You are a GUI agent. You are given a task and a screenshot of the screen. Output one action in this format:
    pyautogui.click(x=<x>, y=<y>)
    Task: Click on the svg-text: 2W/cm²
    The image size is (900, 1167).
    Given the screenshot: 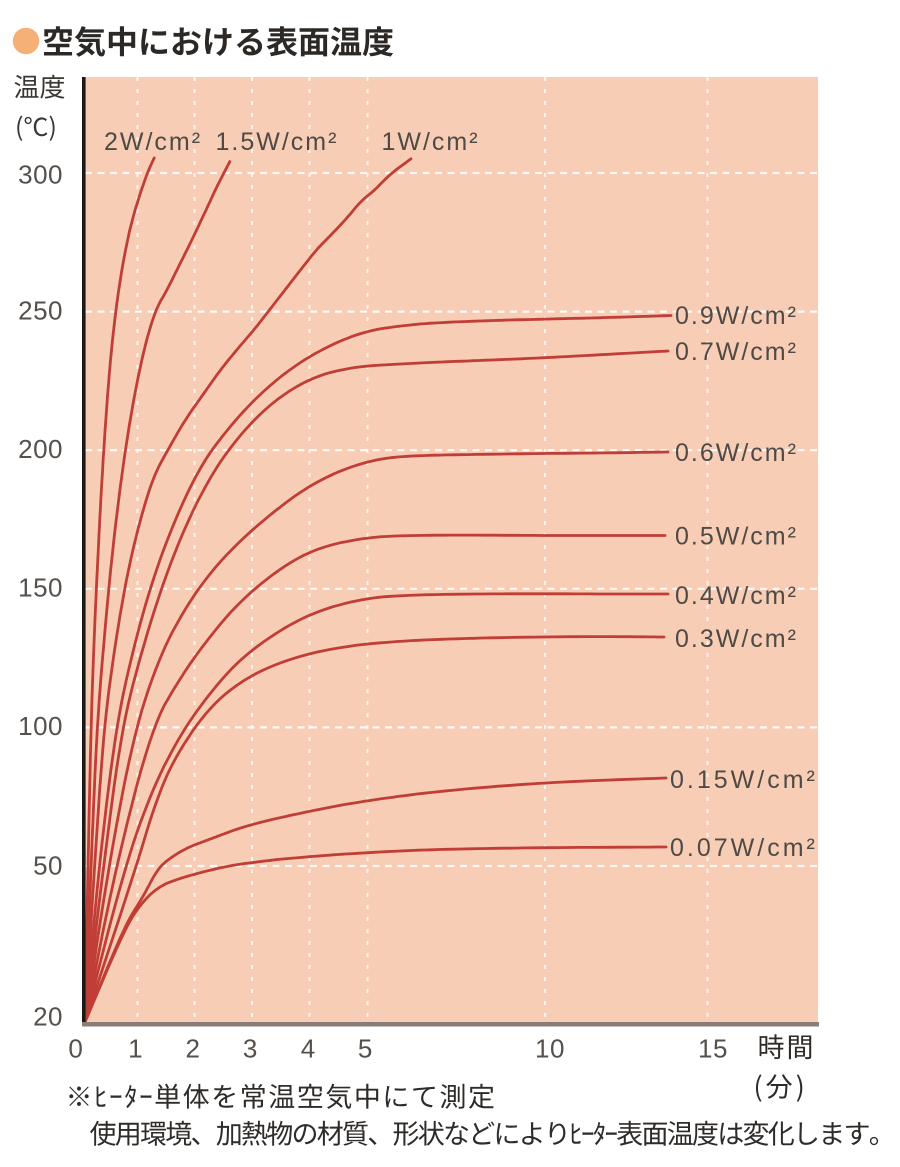 What is the action you would take?
    pyautogui.click(x=153, y=142)
    